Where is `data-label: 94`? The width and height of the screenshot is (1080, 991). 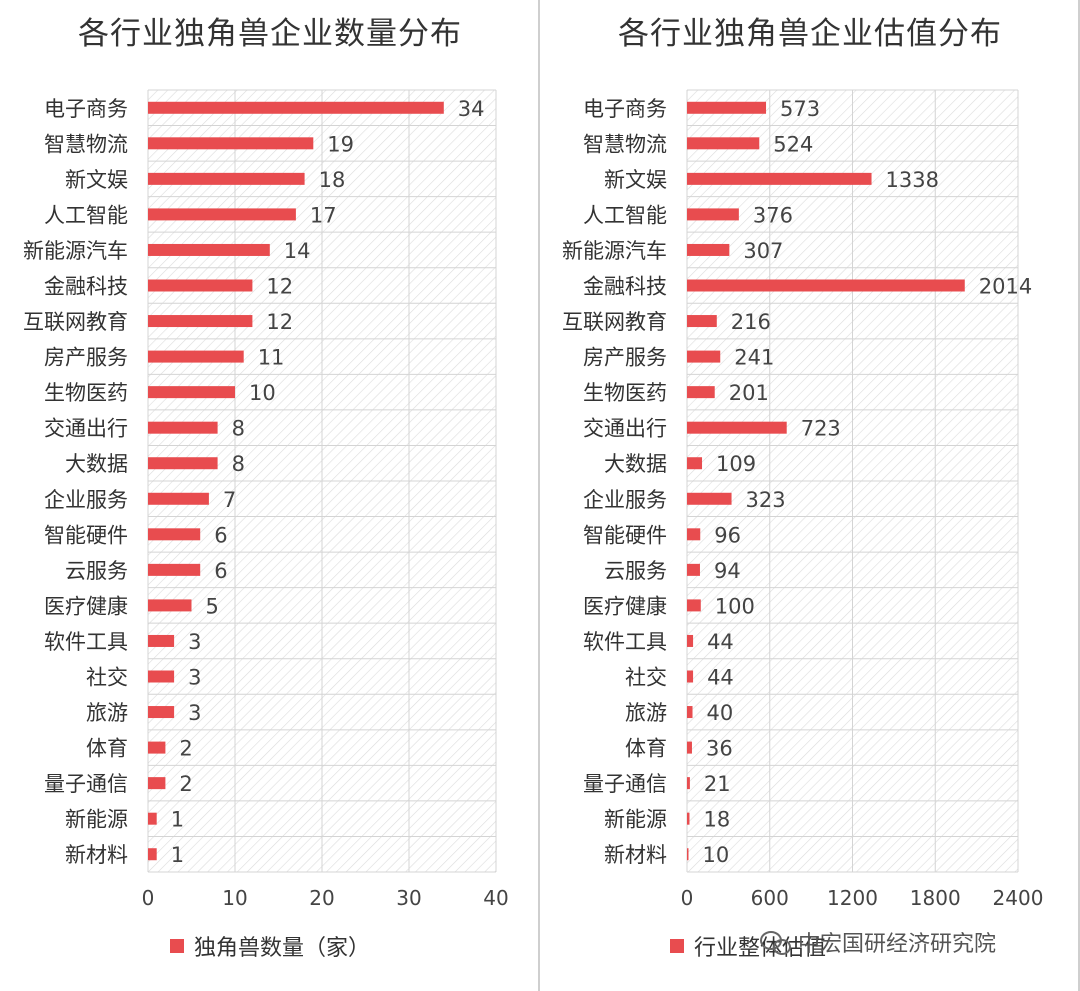 data-label: 94 is located at coordinates (727, 571).